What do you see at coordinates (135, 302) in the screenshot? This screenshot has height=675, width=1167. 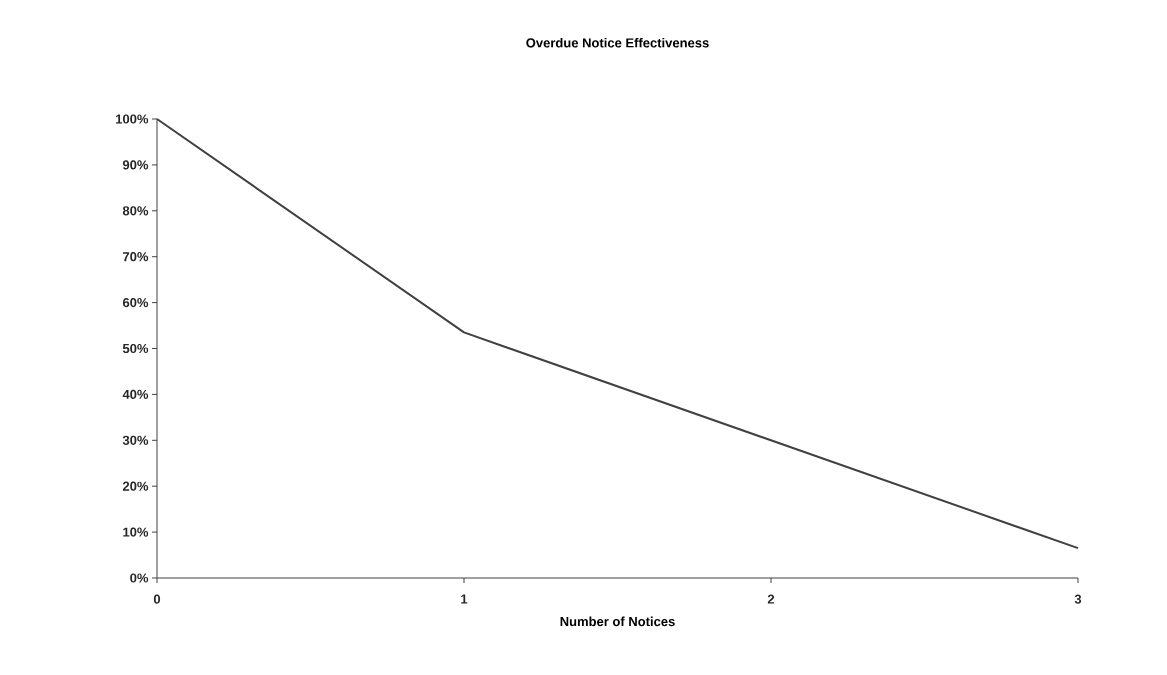 I see `y-tick-label: 60%` at bounding box center [135, 302].